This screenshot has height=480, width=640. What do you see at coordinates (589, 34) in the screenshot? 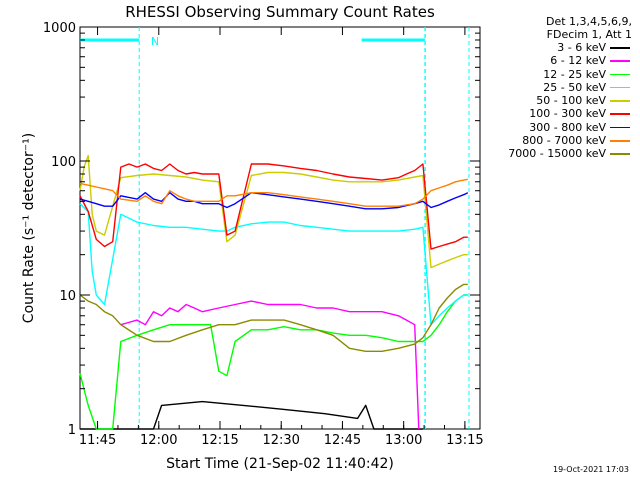
I see `legend-header-line: FDecim 1, Att 1` at bounding box center [589, 34].